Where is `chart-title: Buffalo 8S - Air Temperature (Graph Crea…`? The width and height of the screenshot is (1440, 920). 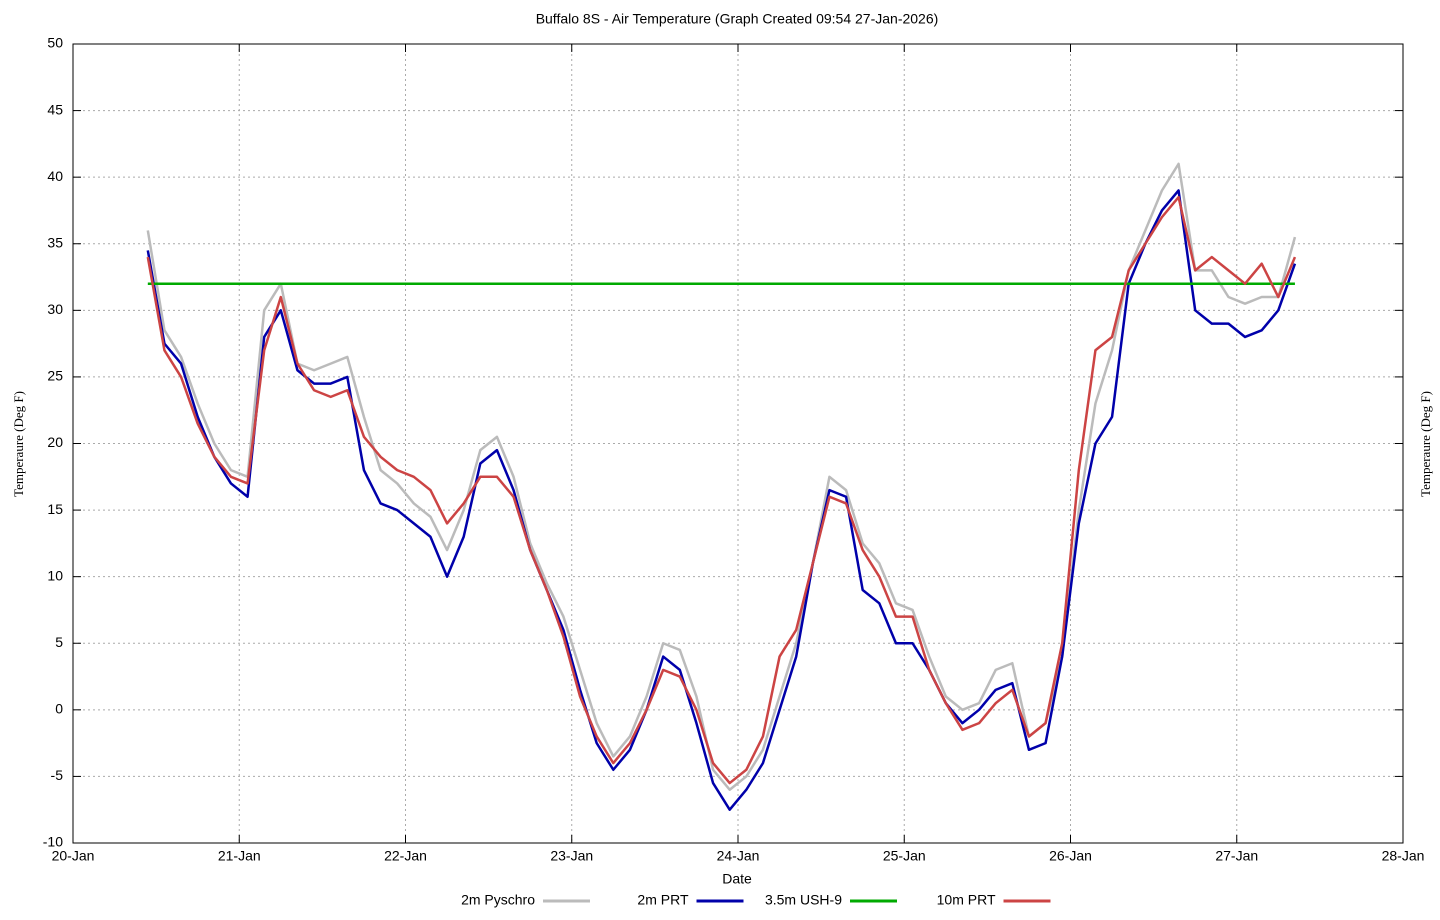
chart-title: Buffalo 8S - Air Temperature (Graph Crea… is located at coordinates (737, 19).